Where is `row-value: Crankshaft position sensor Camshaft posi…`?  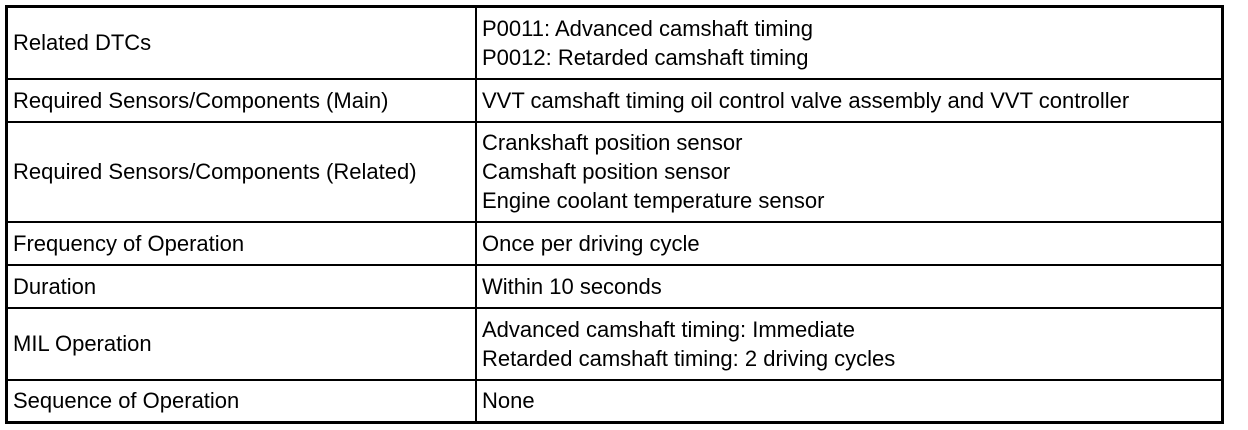 row-value: Crankshaft position sensor Camshaft posi… is located at coordinates (849, 171).